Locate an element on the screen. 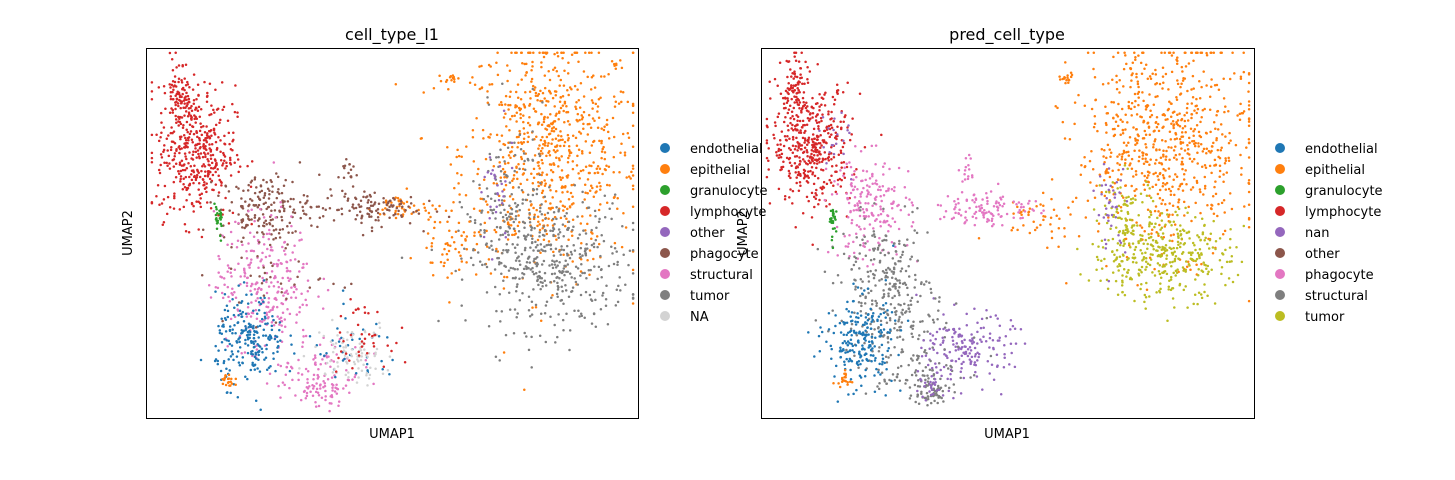 The width and height of the screenshot is (1455, 480). point-cluster-epithelial is located at coordinates (447, 79).